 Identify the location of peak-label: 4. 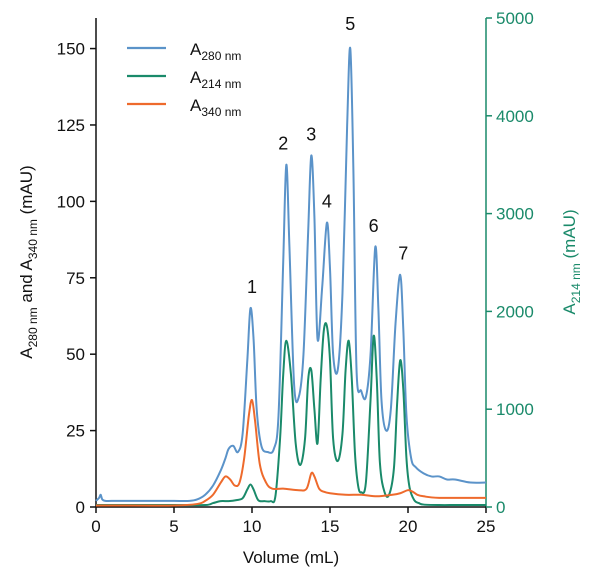
(327, 201).